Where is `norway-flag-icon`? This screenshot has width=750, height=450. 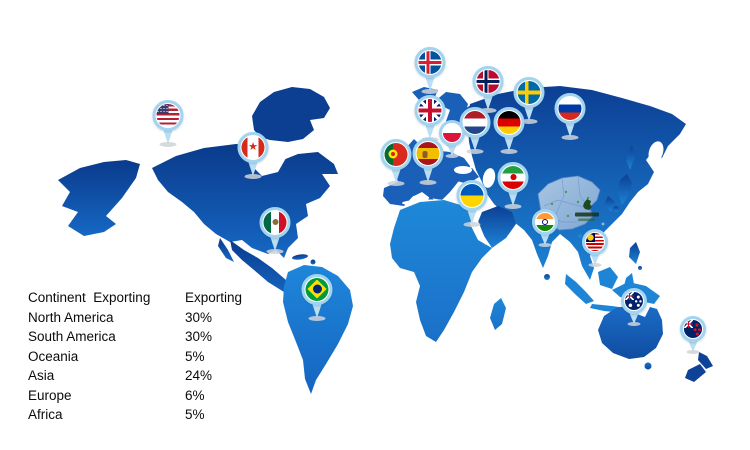 norway-flag-icon is located at coordinates (488, 81).